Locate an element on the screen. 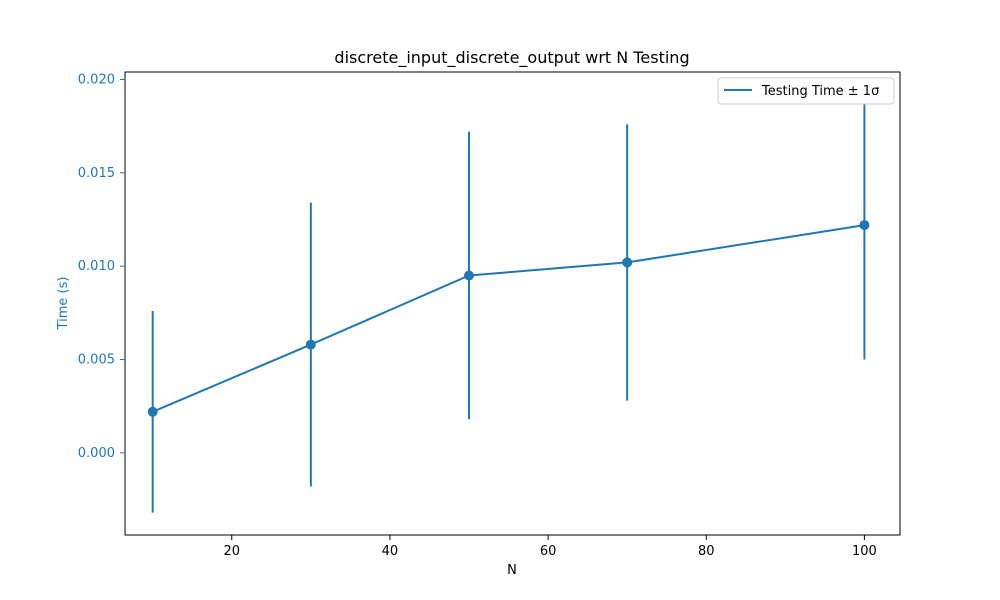 The width and height of the screenshot is (1000, 600). x-tick-label: 20 is located at coordinates (231, 551).